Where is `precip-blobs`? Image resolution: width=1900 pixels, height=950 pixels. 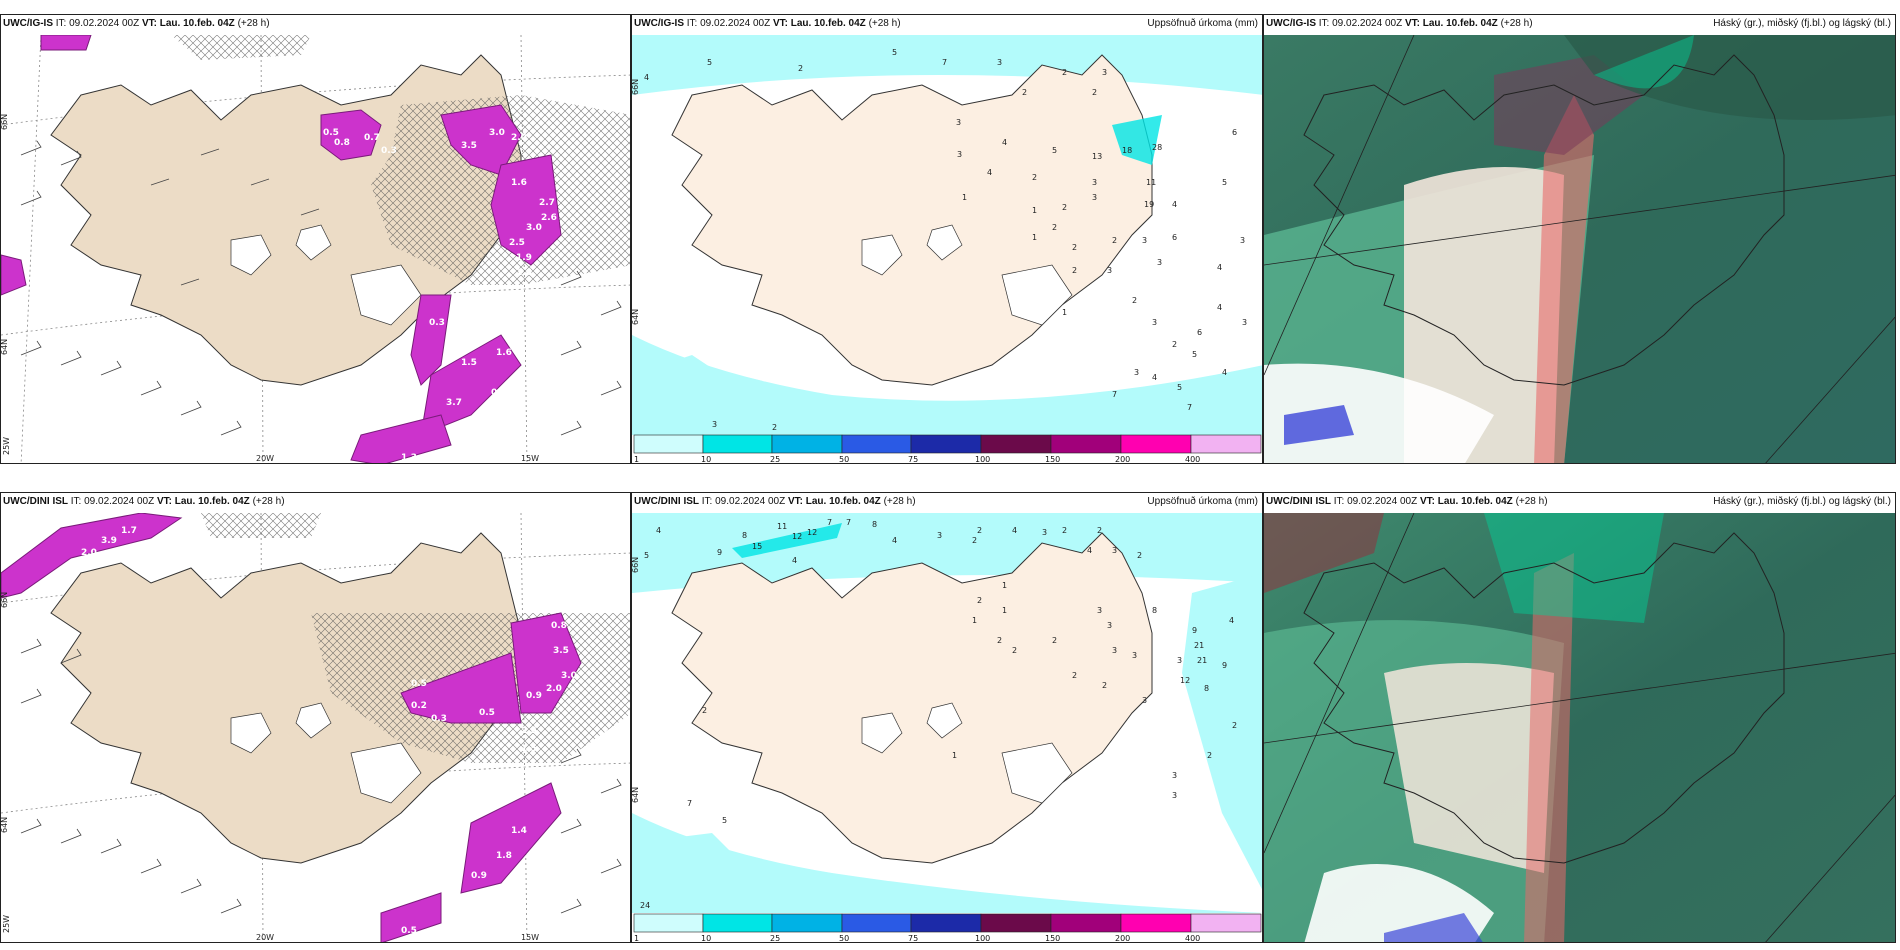 precip-blobs is located at coordinates (281, 249).